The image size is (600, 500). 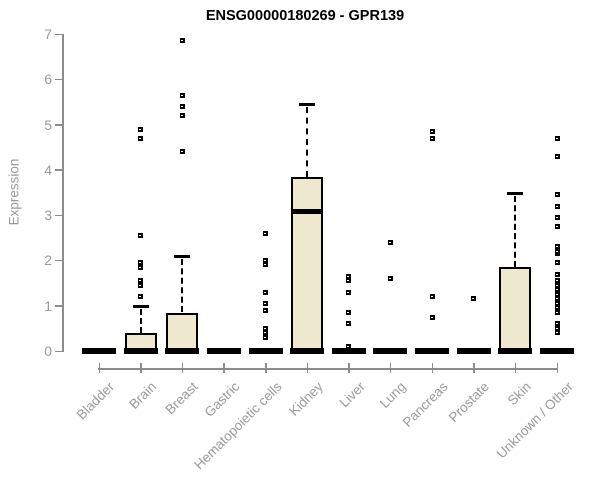 I want to click on y-axis-tick-label: 0, so click(x=48, y=351).